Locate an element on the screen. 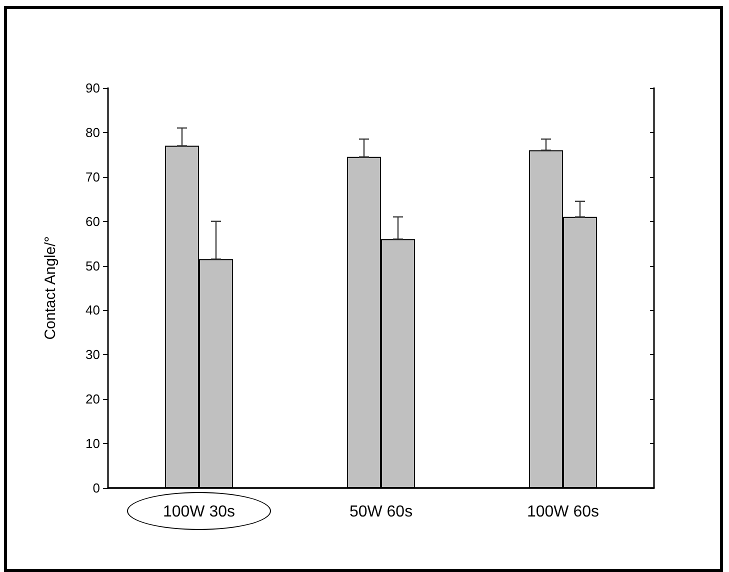  y-tick-label: 40 is located at coordinates (93, 310).